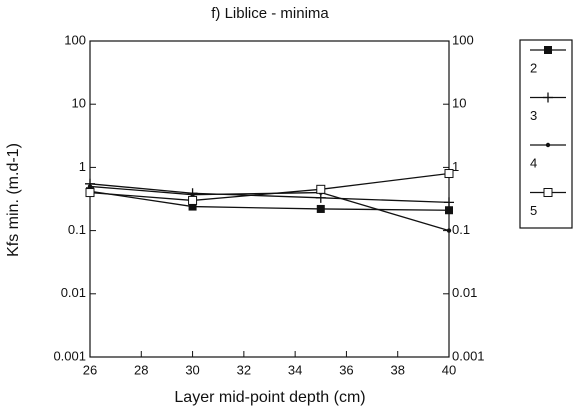 Image resolution: width=578 pixels, height=417 pixels. I want to click on y2-tick-label: 10, so click(459, 103).